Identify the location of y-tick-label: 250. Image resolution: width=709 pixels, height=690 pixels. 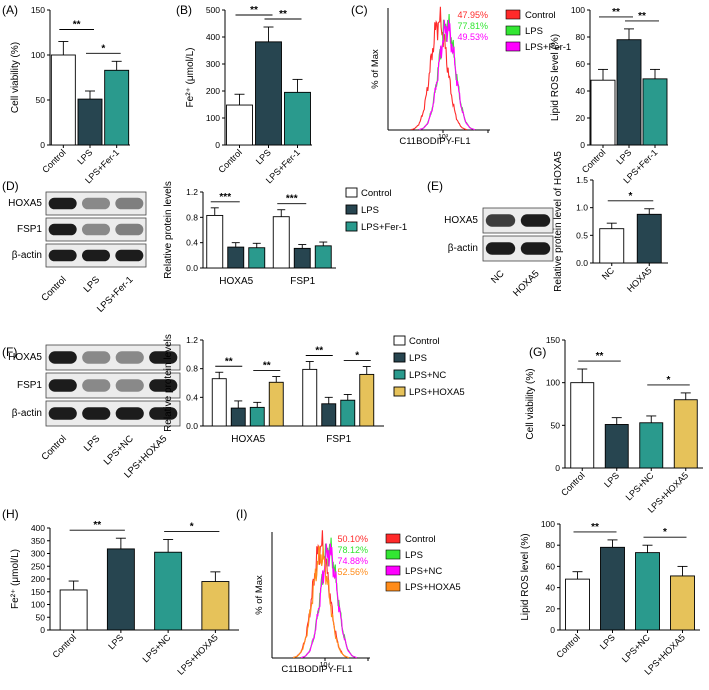
(38, 566).